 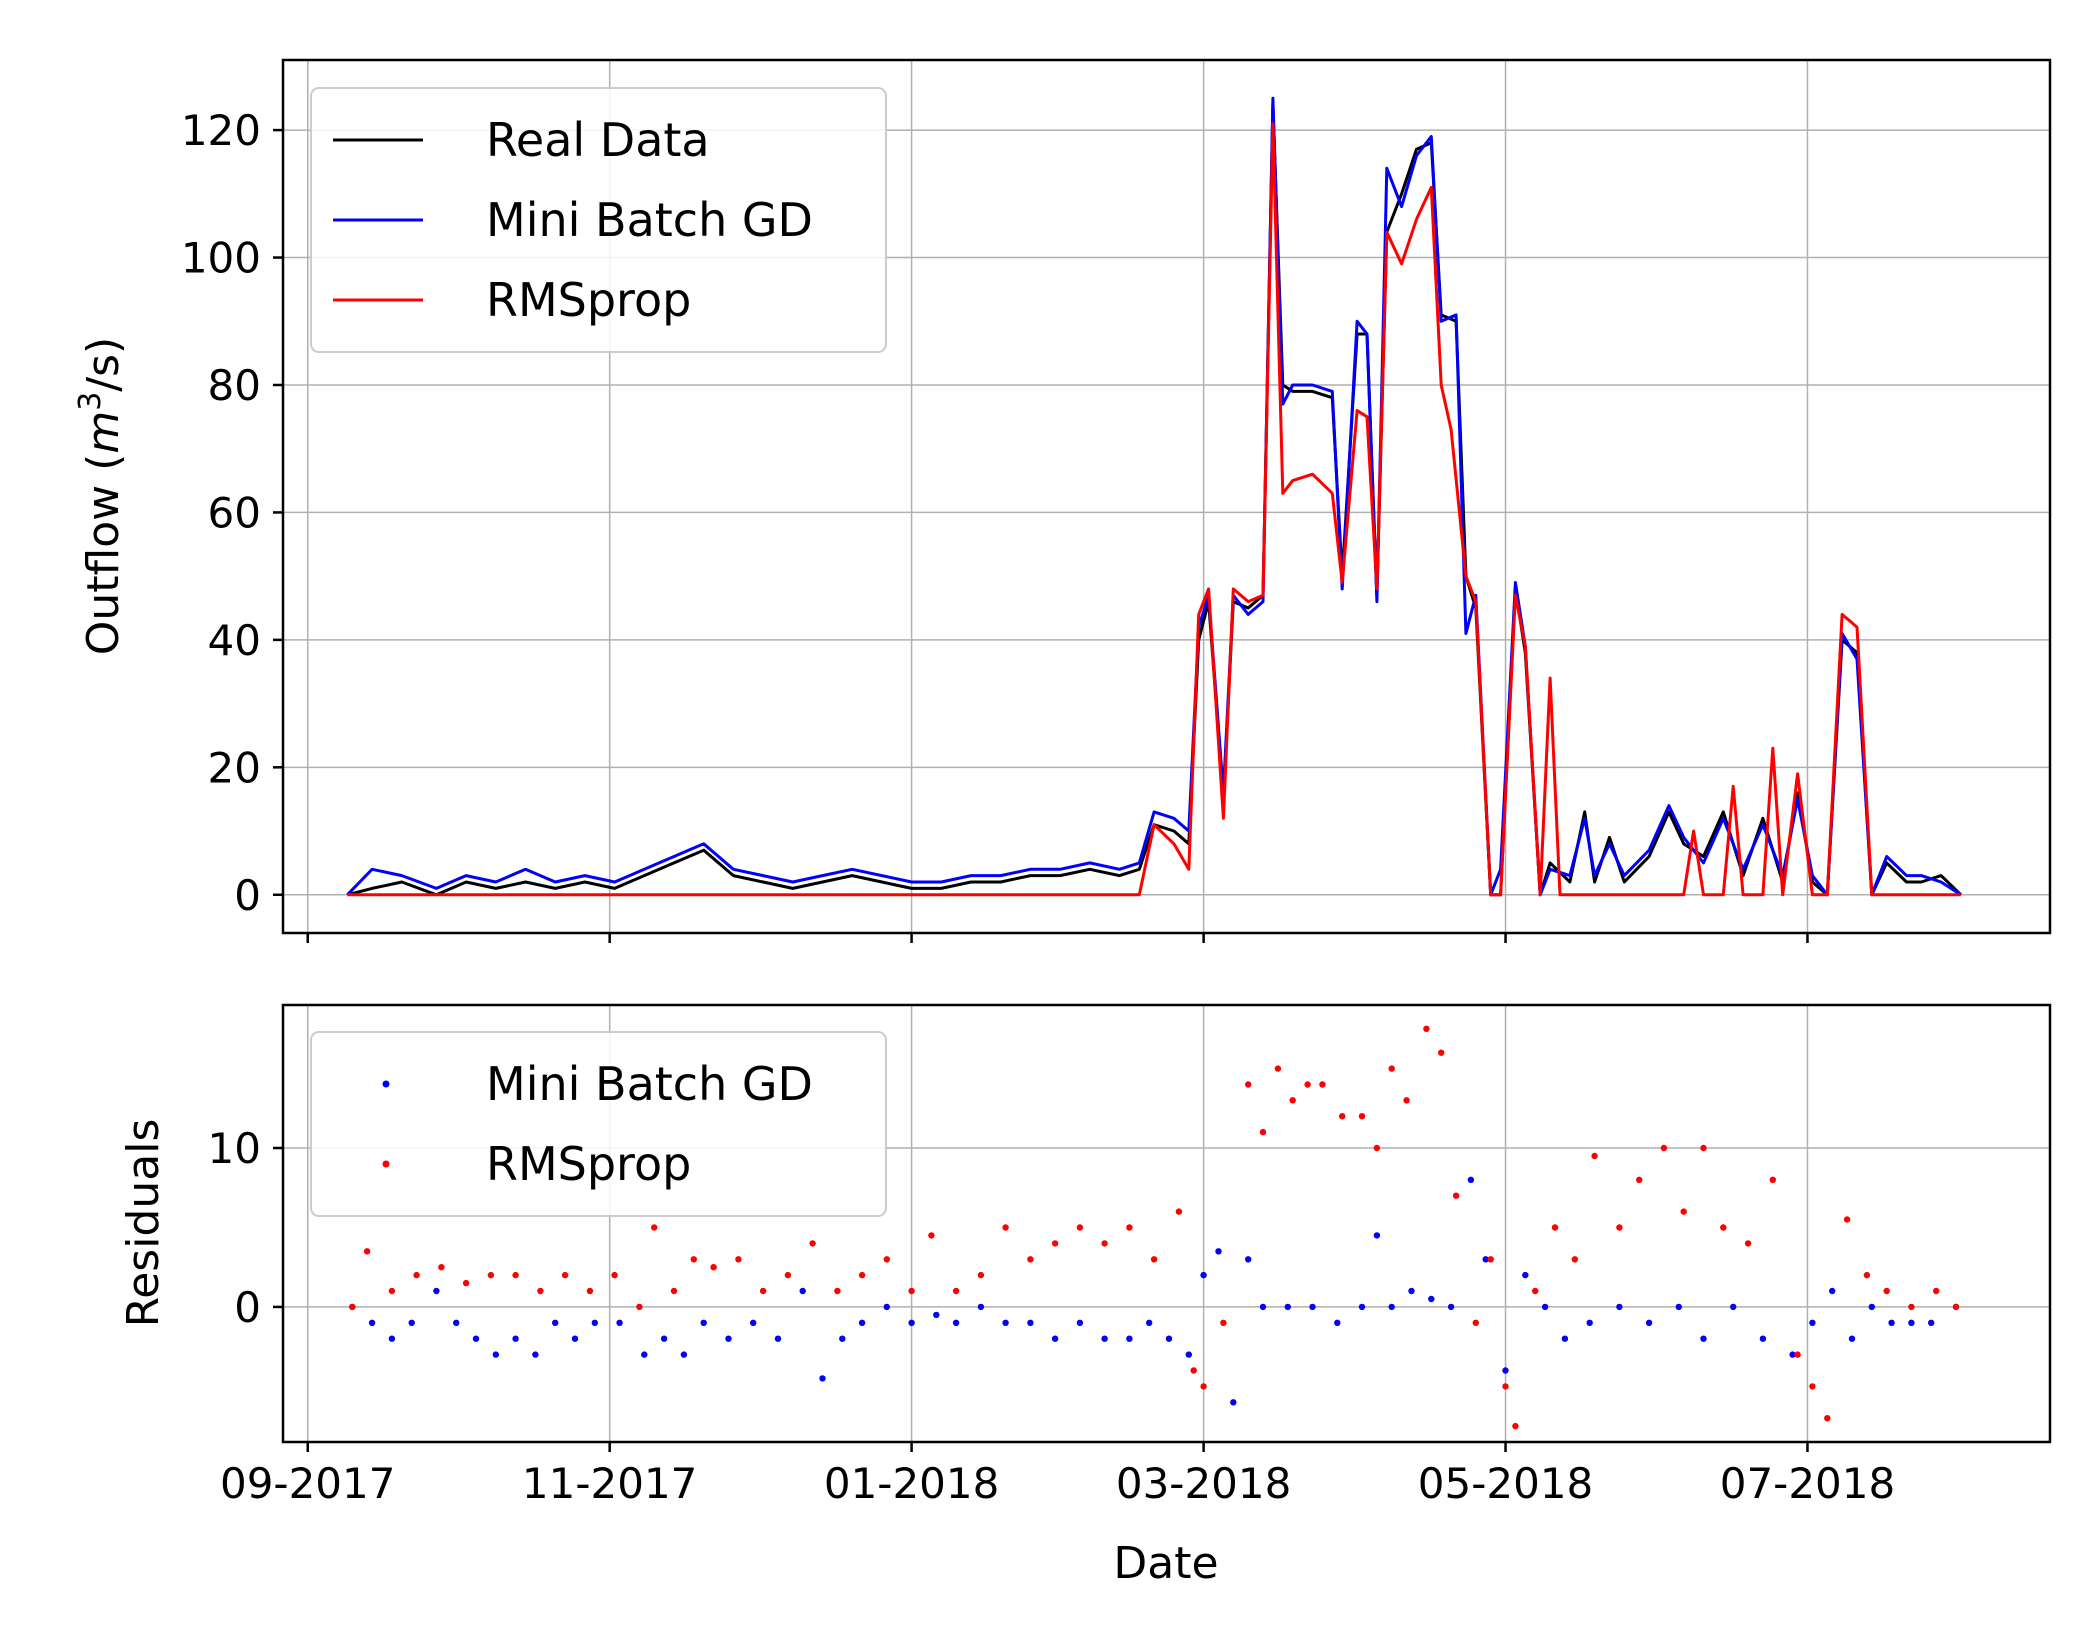 I want to click on ylabel-tail: /s), so click(x=103, y=364).